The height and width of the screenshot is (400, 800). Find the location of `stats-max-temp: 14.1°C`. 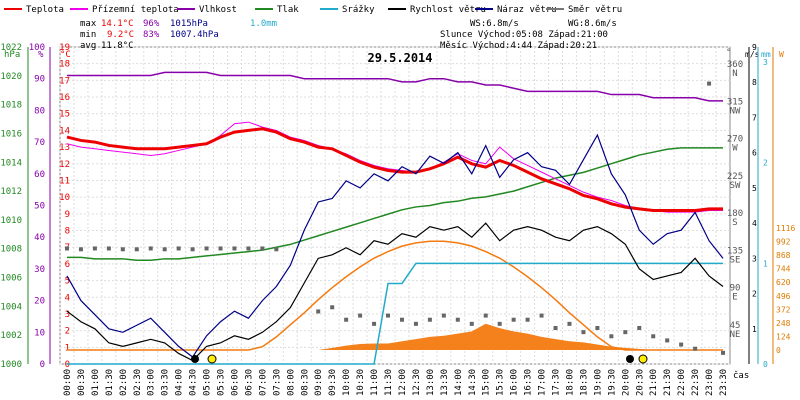

stats-max-temp: 14.1°C is located at coordinates (117, 24).